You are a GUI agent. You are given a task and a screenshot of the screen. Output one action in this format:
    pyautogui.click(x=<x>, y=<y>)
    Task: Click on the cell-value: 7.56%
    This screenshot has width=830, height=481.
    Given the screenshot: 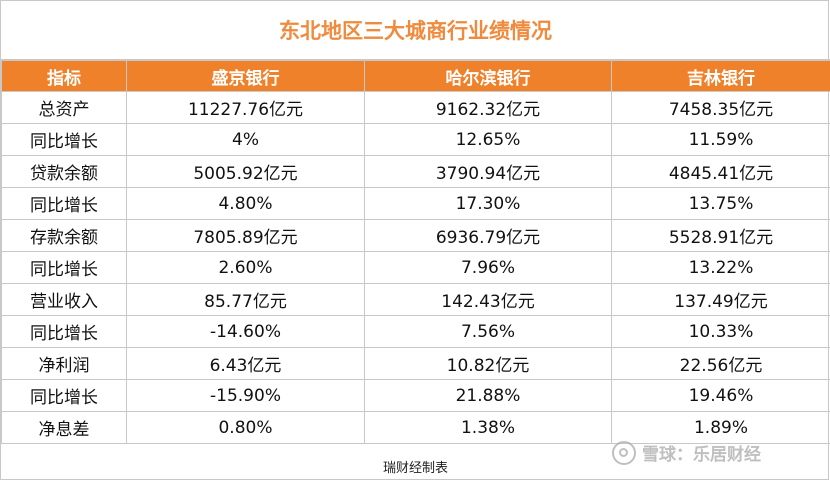 What is the action you would take?
    pyautogui.click(x=488, y=331)
    